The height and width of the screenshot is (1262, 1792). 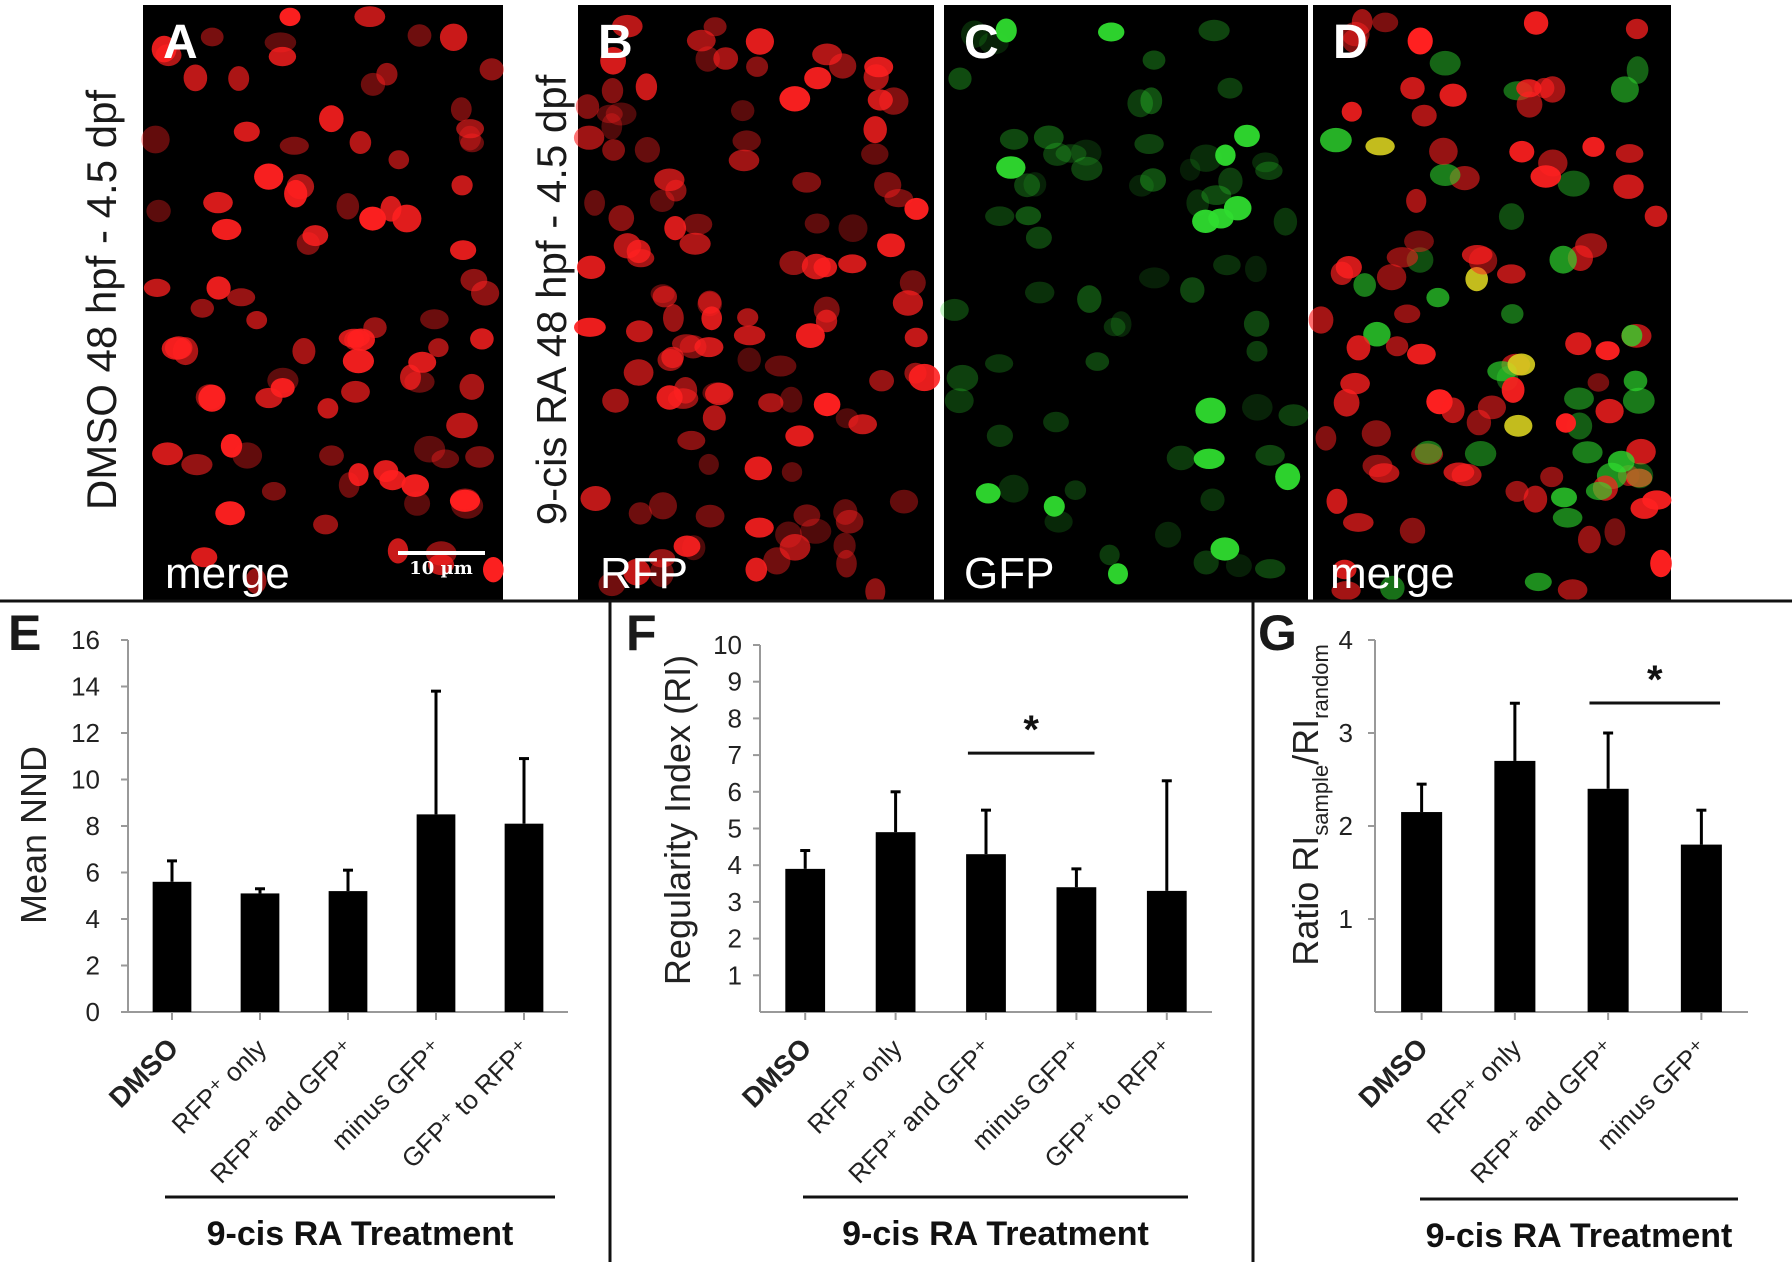 What do you see at coordinates (1305, 742) in the screenshot?
I see `chart-g-ylabel-mid: /RI` at bounding box center [1305, 742].